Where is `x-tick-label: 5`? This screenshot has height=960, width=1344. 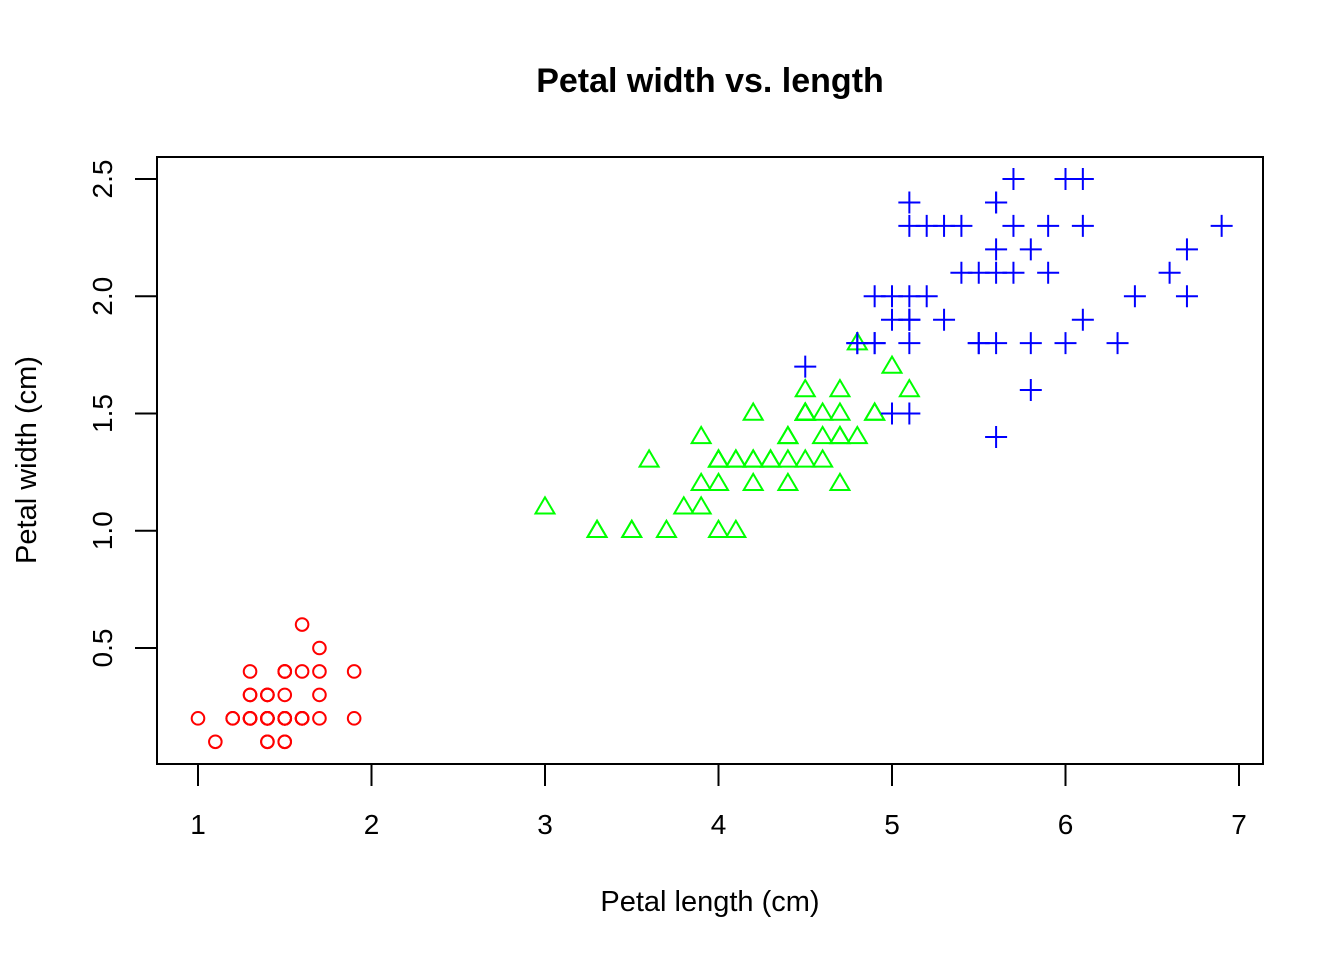
x-tick-label: 5 is located at coordinates (892, 824).